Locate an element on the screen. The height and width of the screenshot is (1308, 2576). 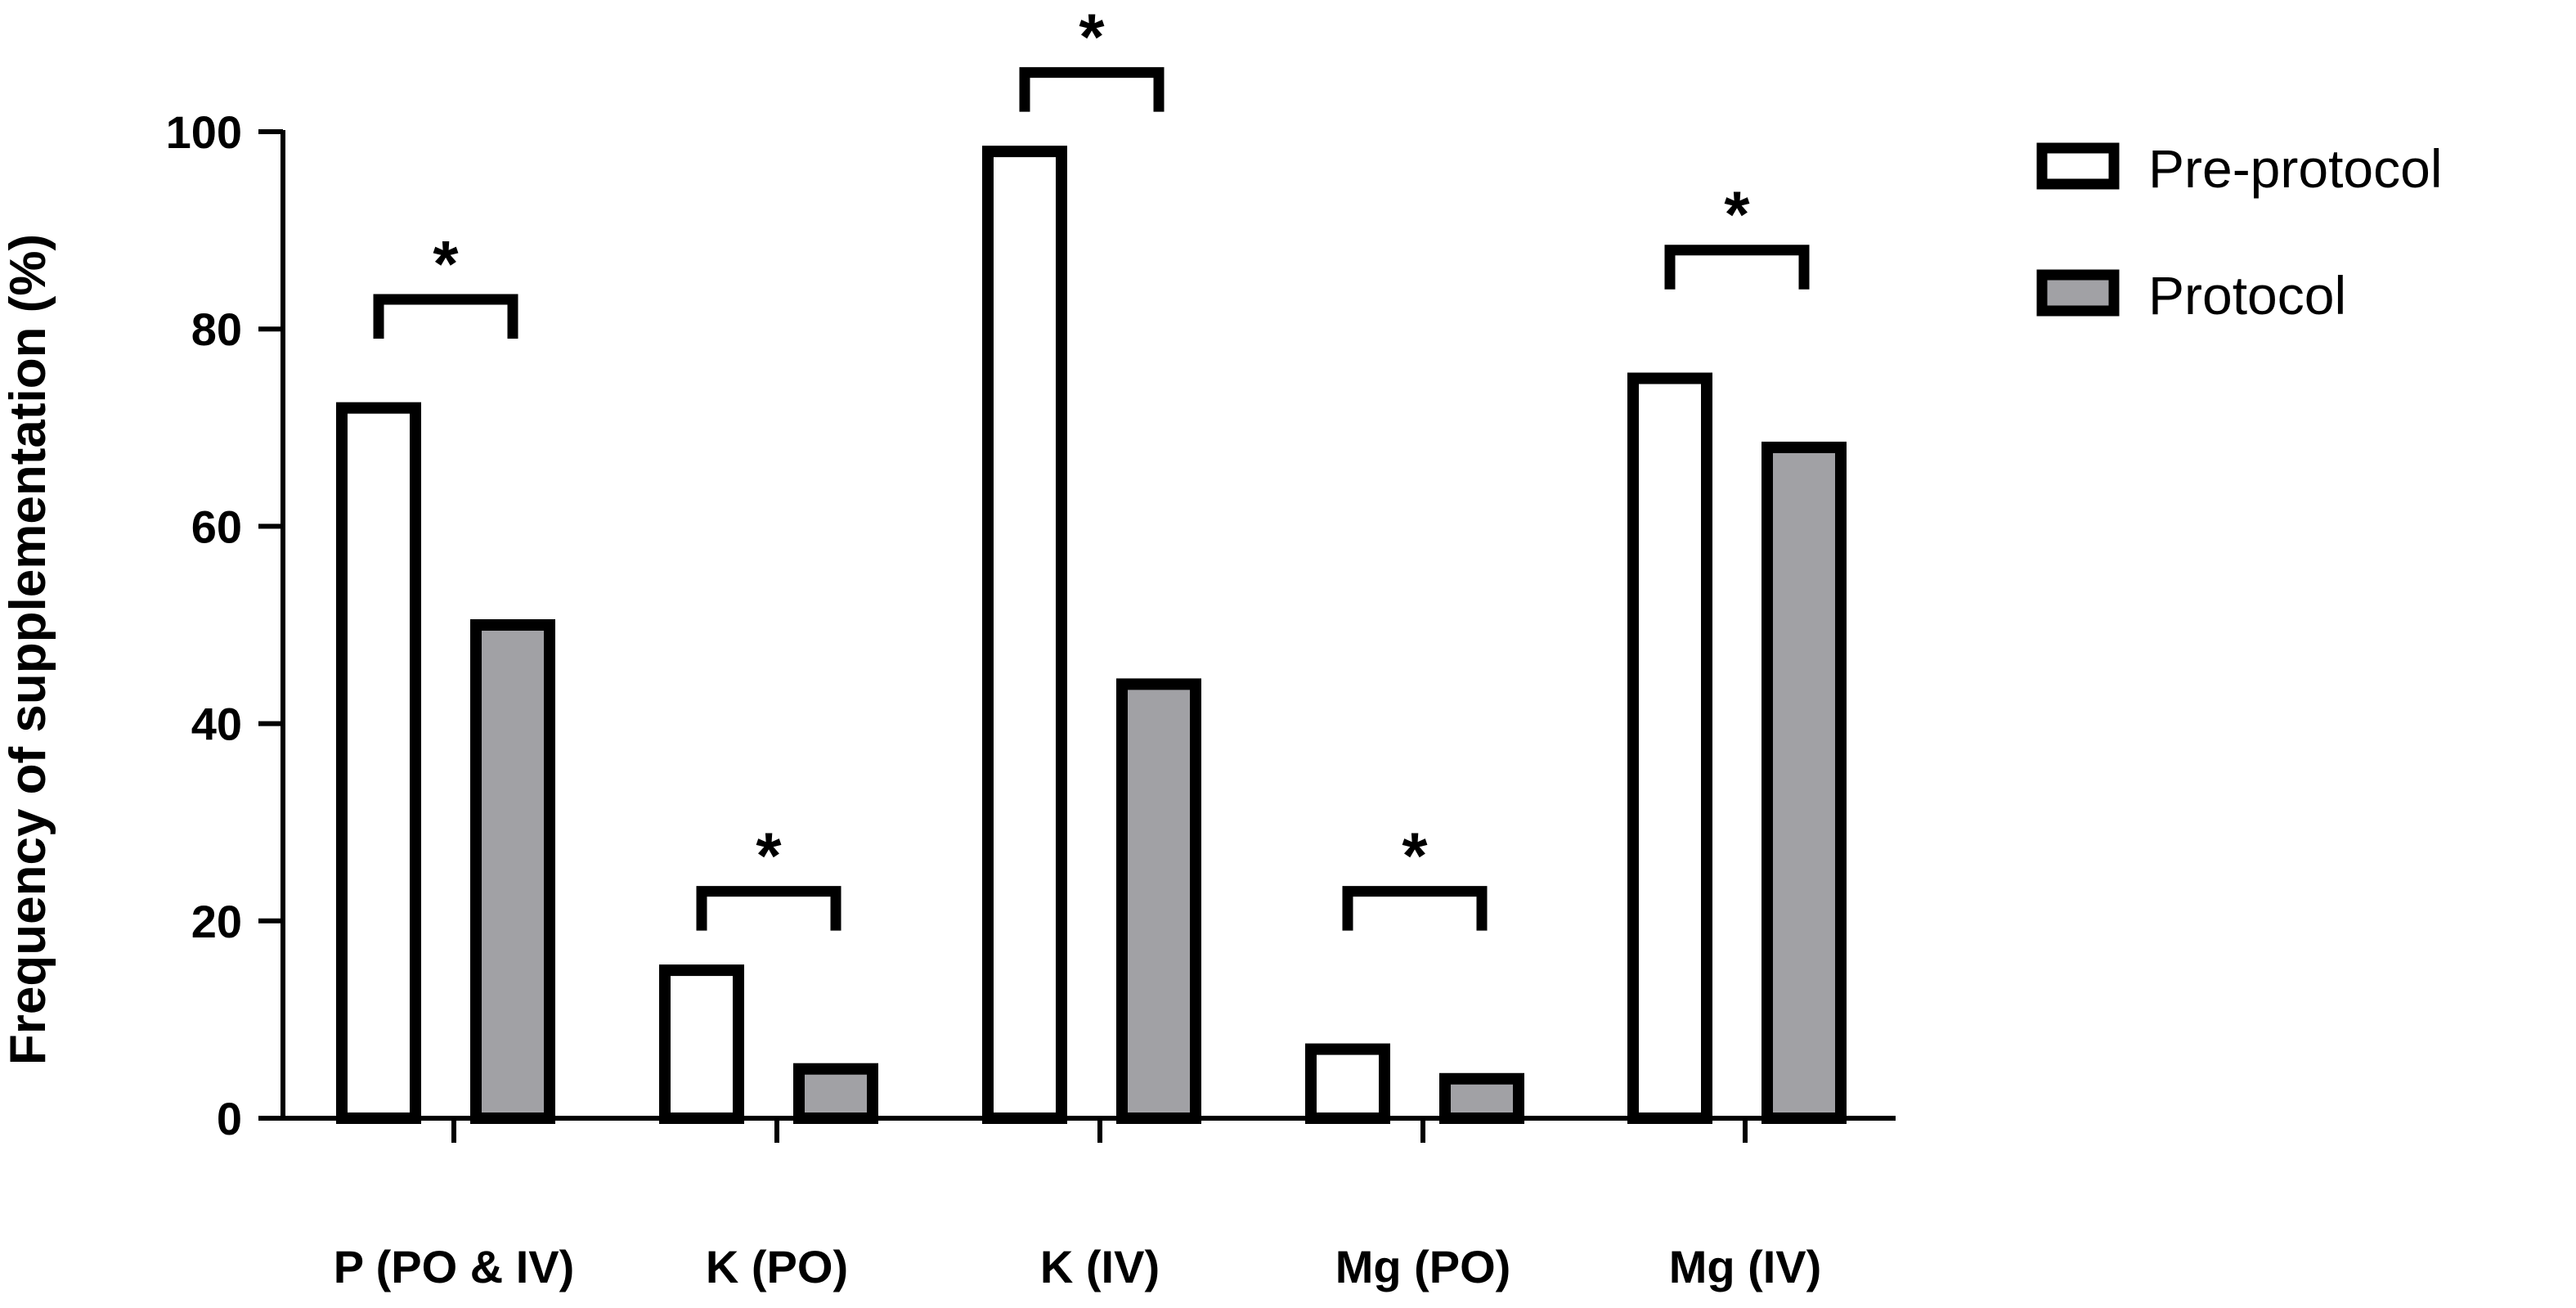
y-tick-label: 100 is located at coordinates (204, 132).